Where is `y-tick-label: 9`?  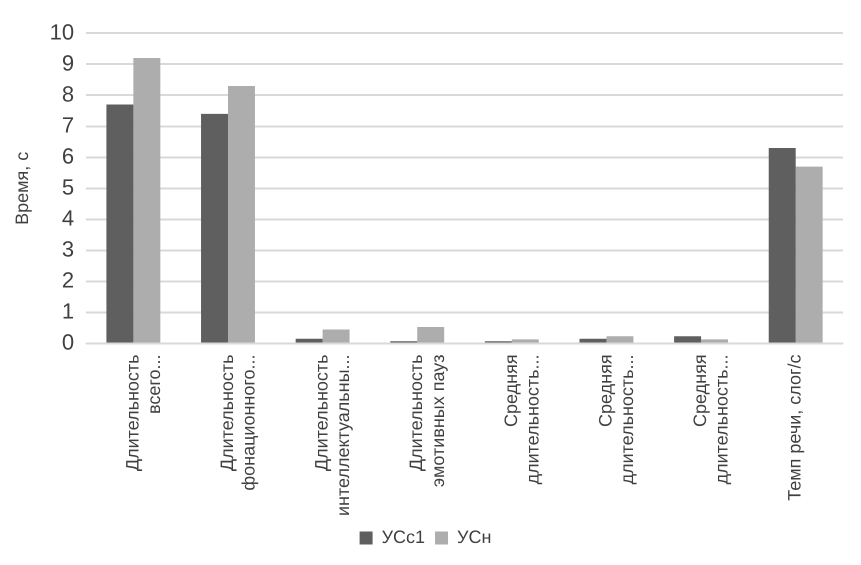 y-tick-label: 9 is located at coordinates (68, 63).